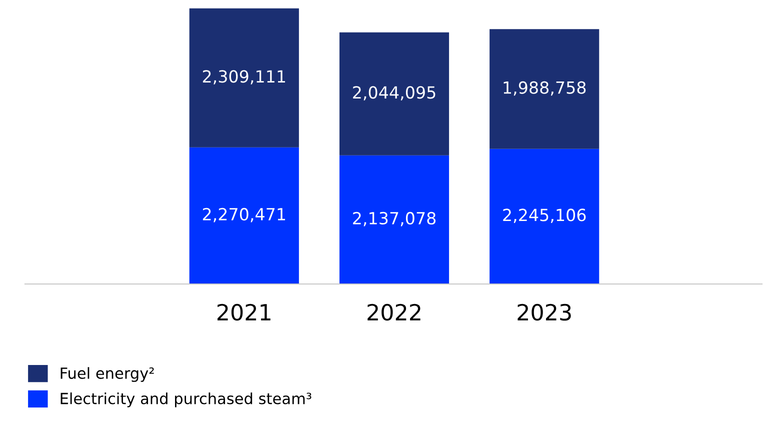 Image resolution: width=769 pixels, height=421 pixels. Describe the element at coordinates (107, 374) in the screenshot. I see `legend-label: Fuel energy²` at that location.